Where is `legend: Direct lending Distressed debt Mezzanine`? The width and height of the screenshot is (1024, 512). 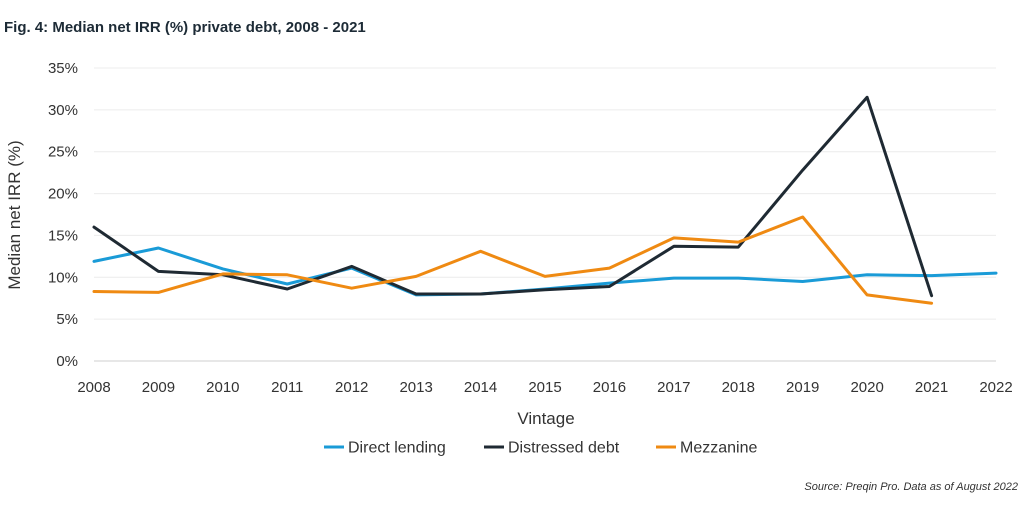
legend: Direct lending Distressed debt Mezzanine is located at coordinates (540, 448).